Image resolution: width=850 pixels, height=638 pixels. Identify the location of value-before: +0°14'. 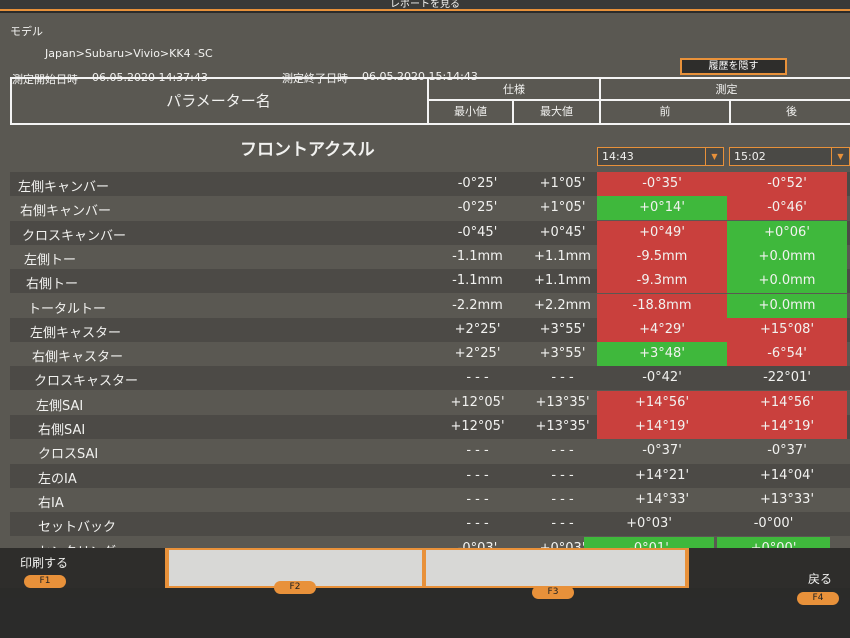
(662, 208).